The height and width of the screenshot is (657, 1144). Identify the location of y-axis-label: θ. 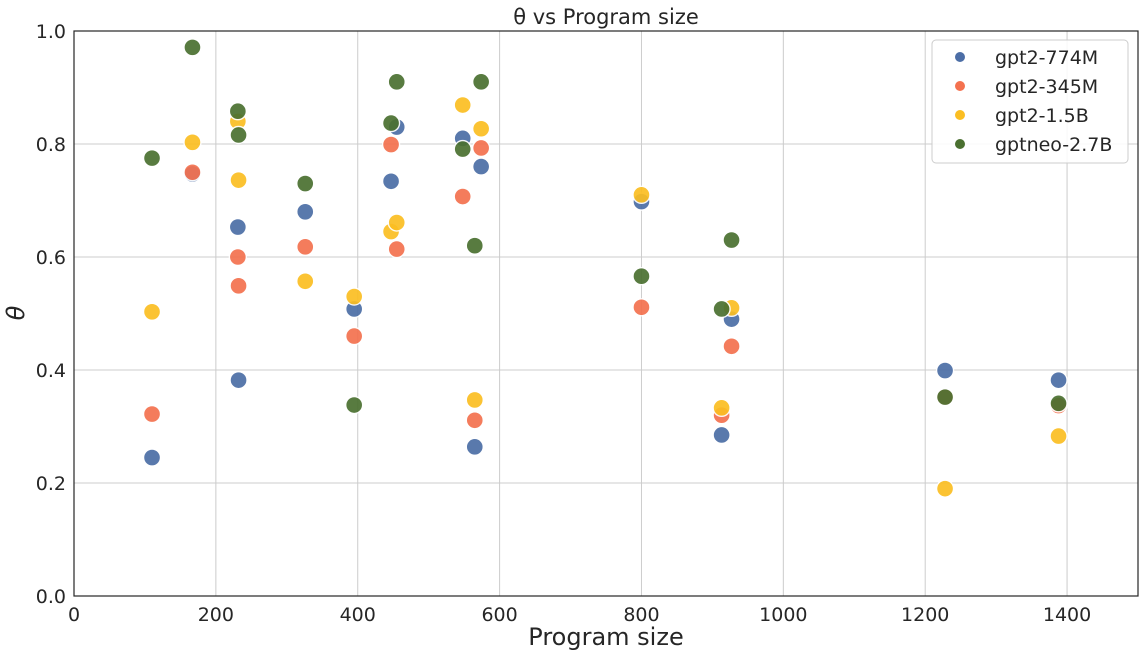
(16, 312).